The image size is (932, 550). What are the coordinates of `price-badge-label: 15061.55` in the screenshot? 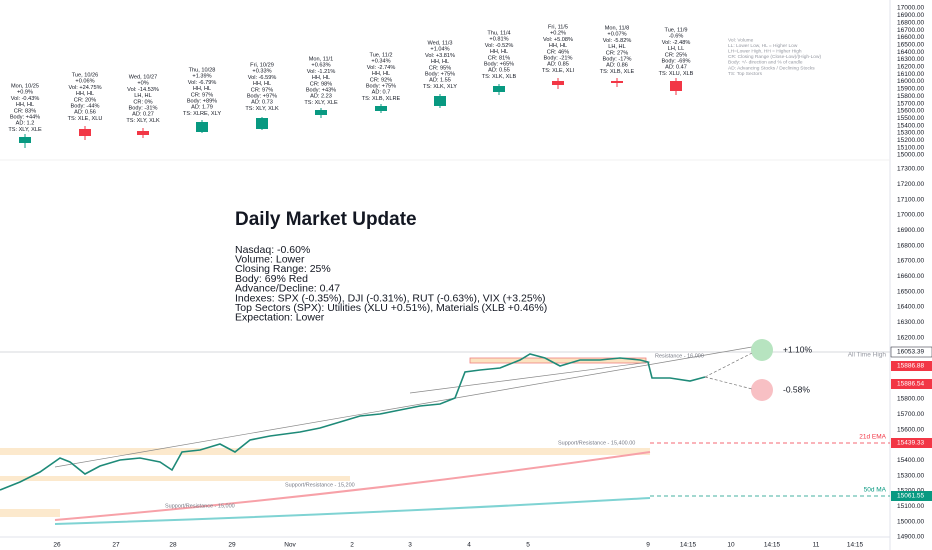 It's located at (910, 496).